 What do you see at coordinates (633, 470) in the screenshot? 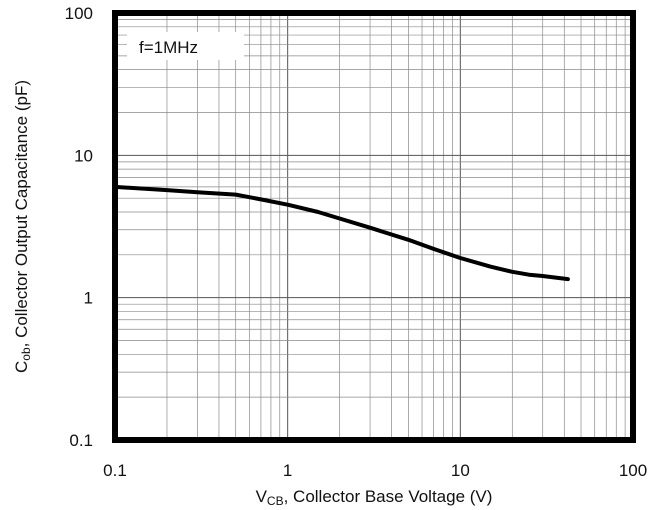
I see `x-tick-label: 100` at bounding box center [633, 470].